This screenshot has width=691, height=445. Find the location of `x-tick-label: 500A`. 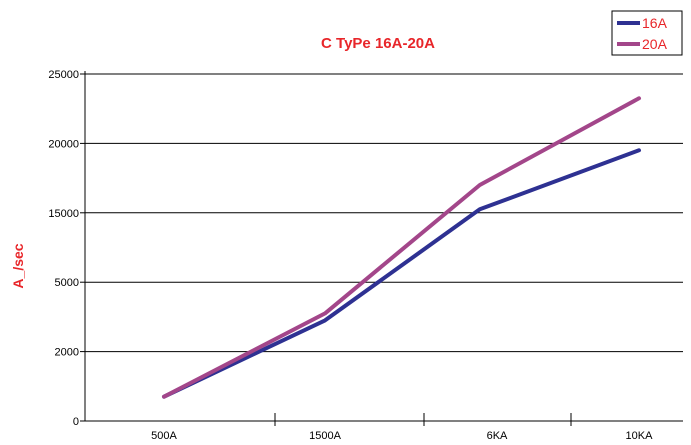

x-tick-label: 500A is located at coordinates (164, 436).